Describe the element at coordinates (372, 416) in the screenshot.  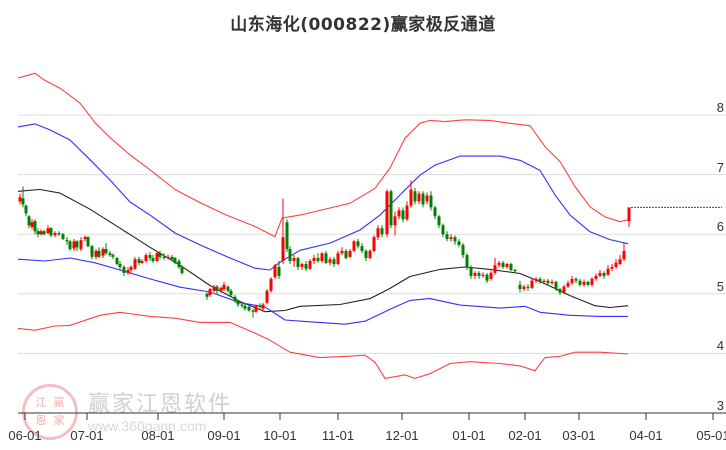
I see `x-axis` at that location.